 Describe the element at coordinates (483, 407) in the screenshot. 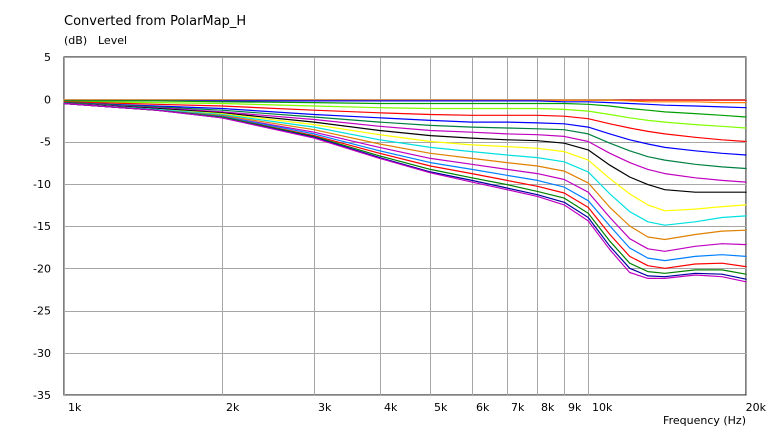

I see `x-tick-label: 6k` at that location.